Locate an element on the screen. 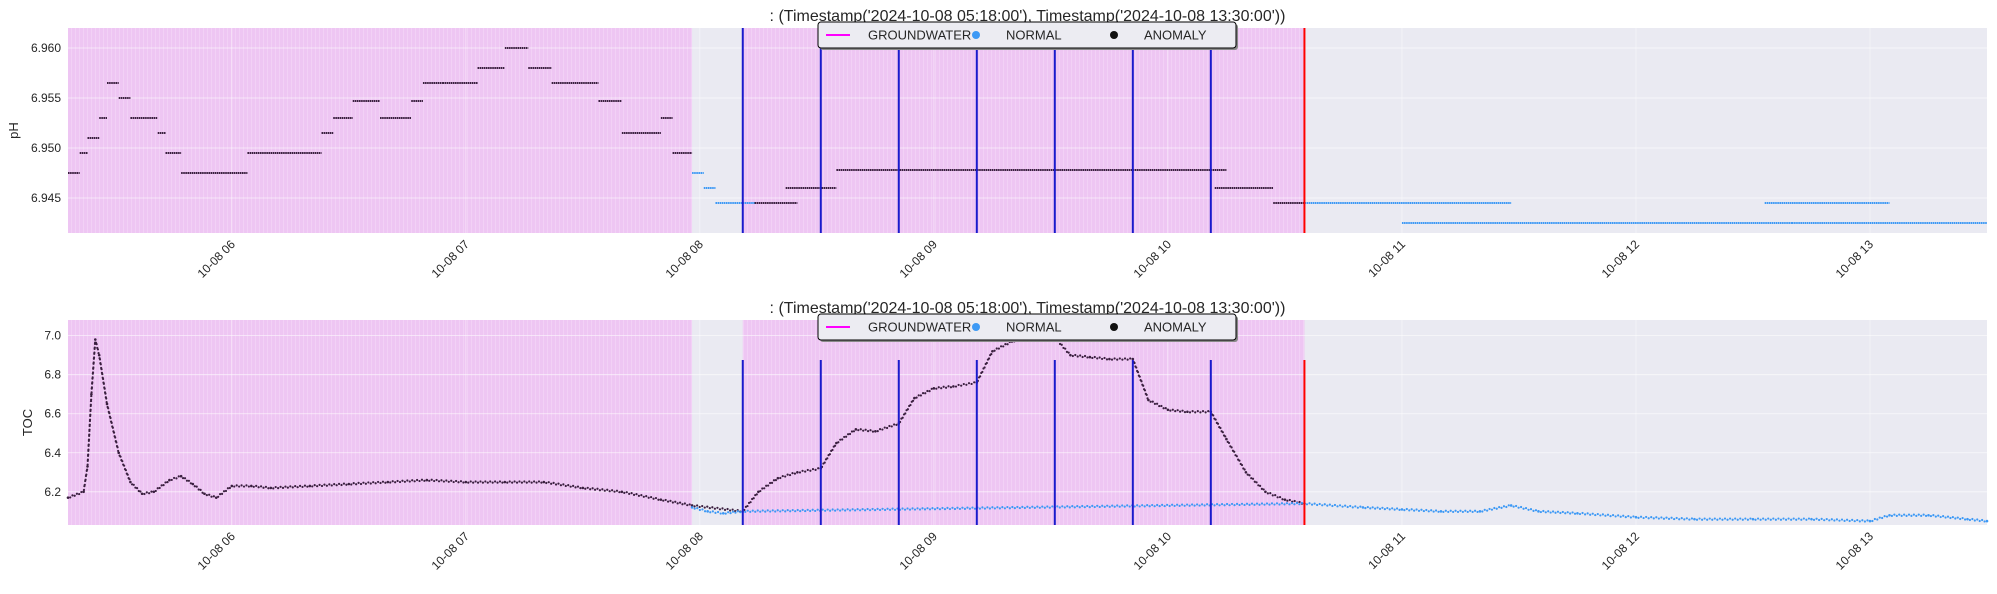  x-tick-label: 10-08 07 is located at coordinates (451, 259).